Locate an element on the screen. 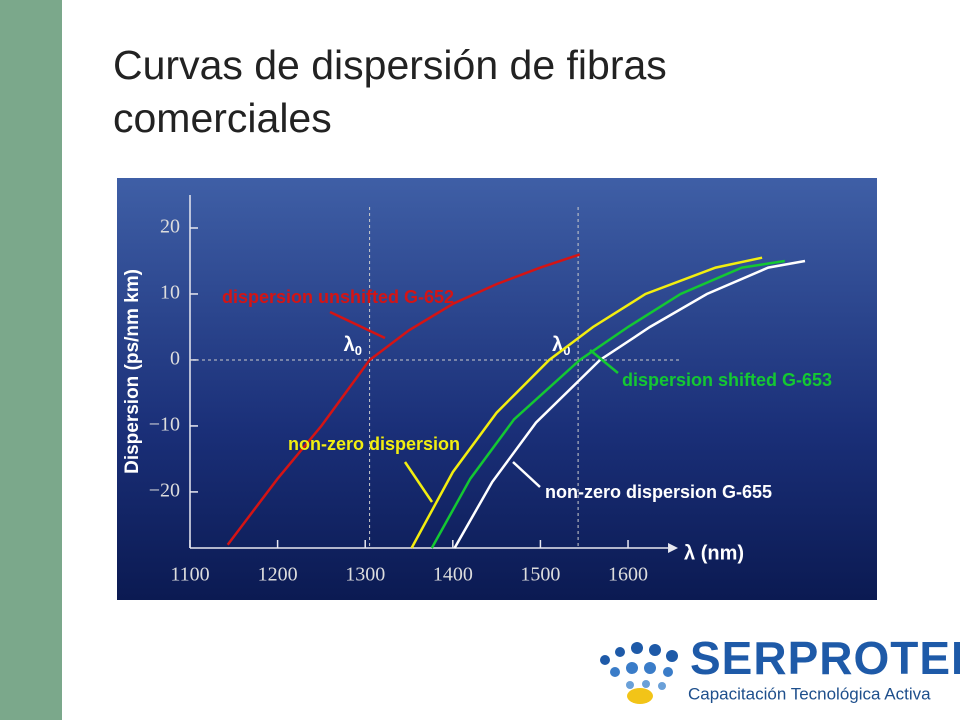 This screenshot has width=960, height=720. logo-icon is located at coordinates (639, 673).